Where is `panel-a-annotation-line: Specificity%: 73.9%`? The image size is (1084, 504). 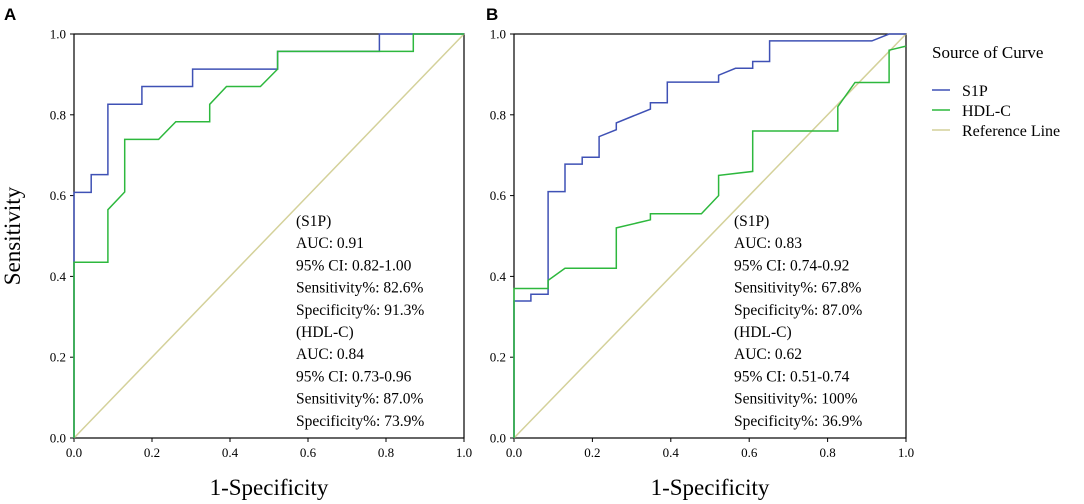 panel-a-annotation-line: Specificity%: 73.9% is located at coordinates (360, 421).